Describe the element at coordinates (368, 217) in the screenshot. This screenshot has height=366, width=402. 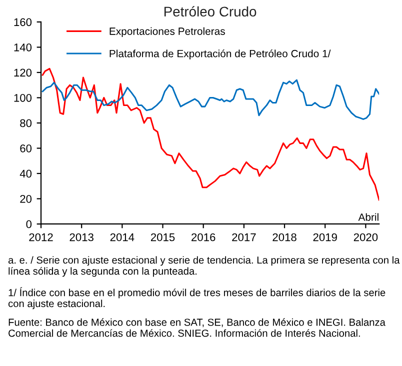
I see `annotation: Abril` at that location.